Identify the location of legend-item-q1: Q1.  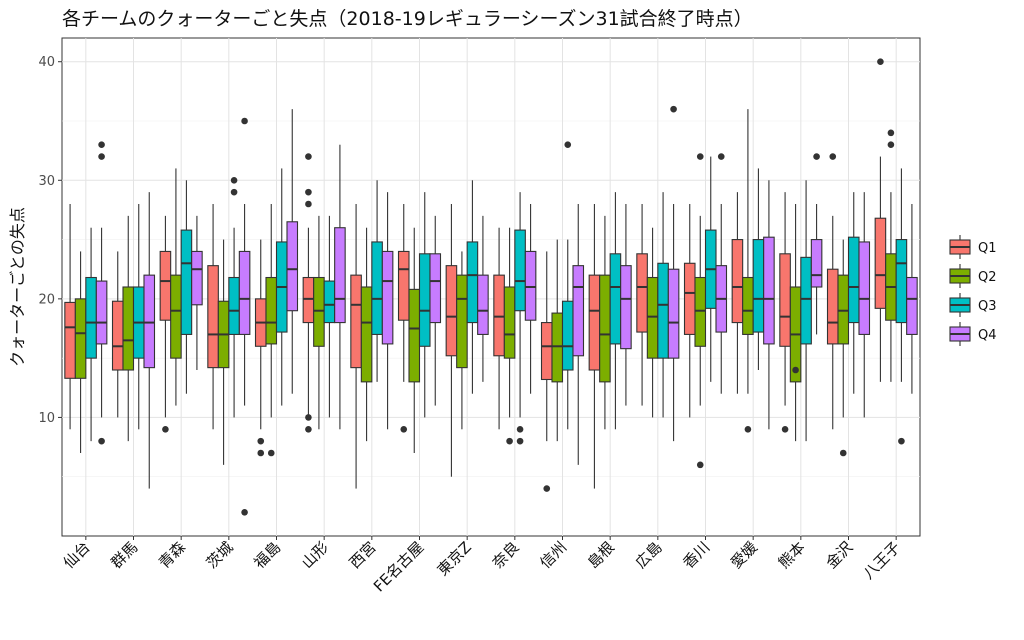
(973, 247).